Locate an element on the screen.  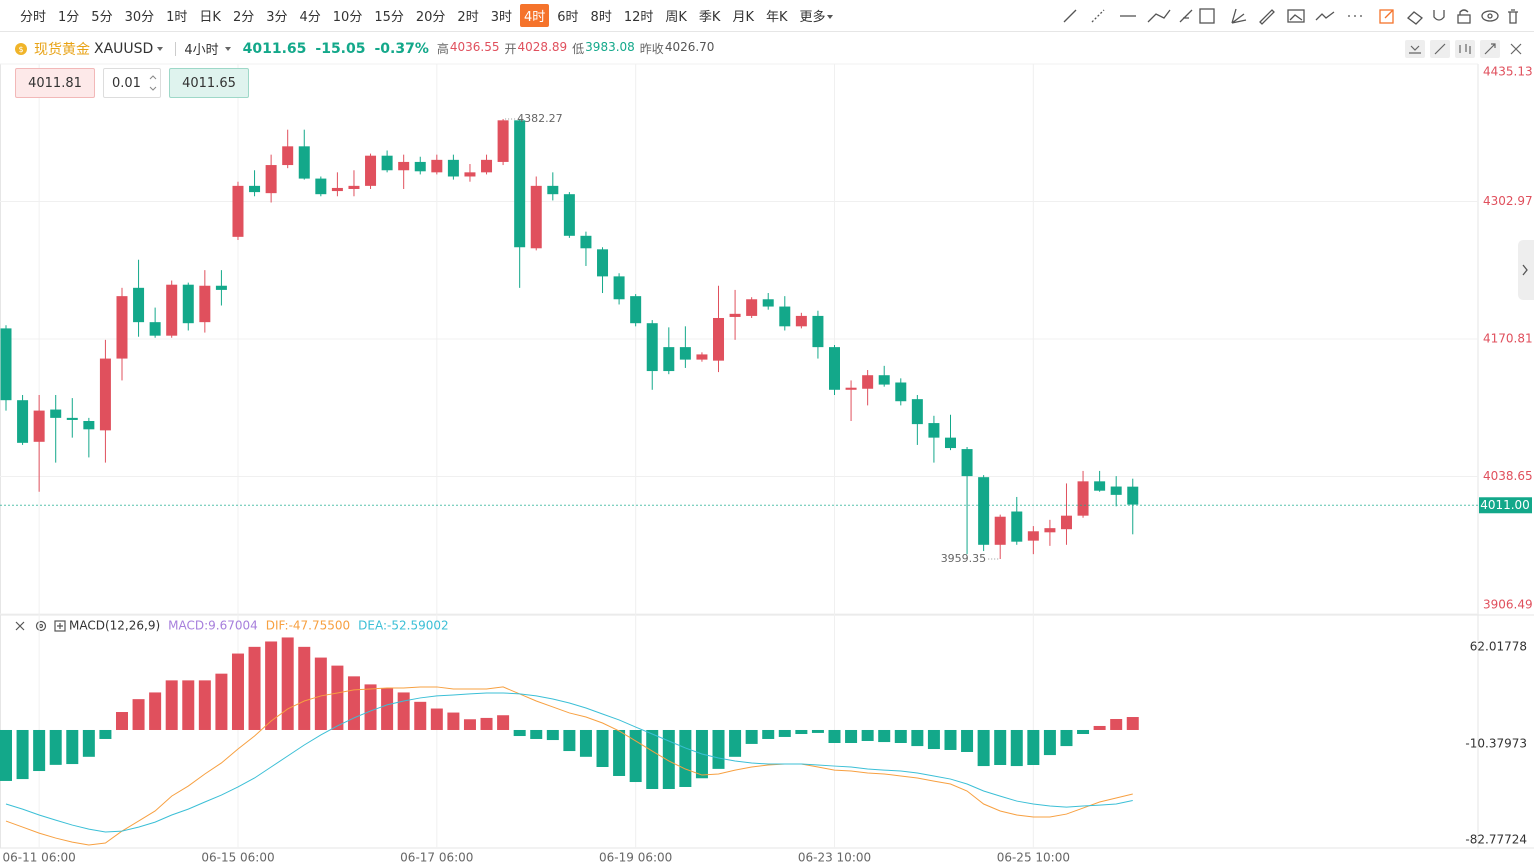
timeframe-button: 更多 is located at coordinates (817, 15).